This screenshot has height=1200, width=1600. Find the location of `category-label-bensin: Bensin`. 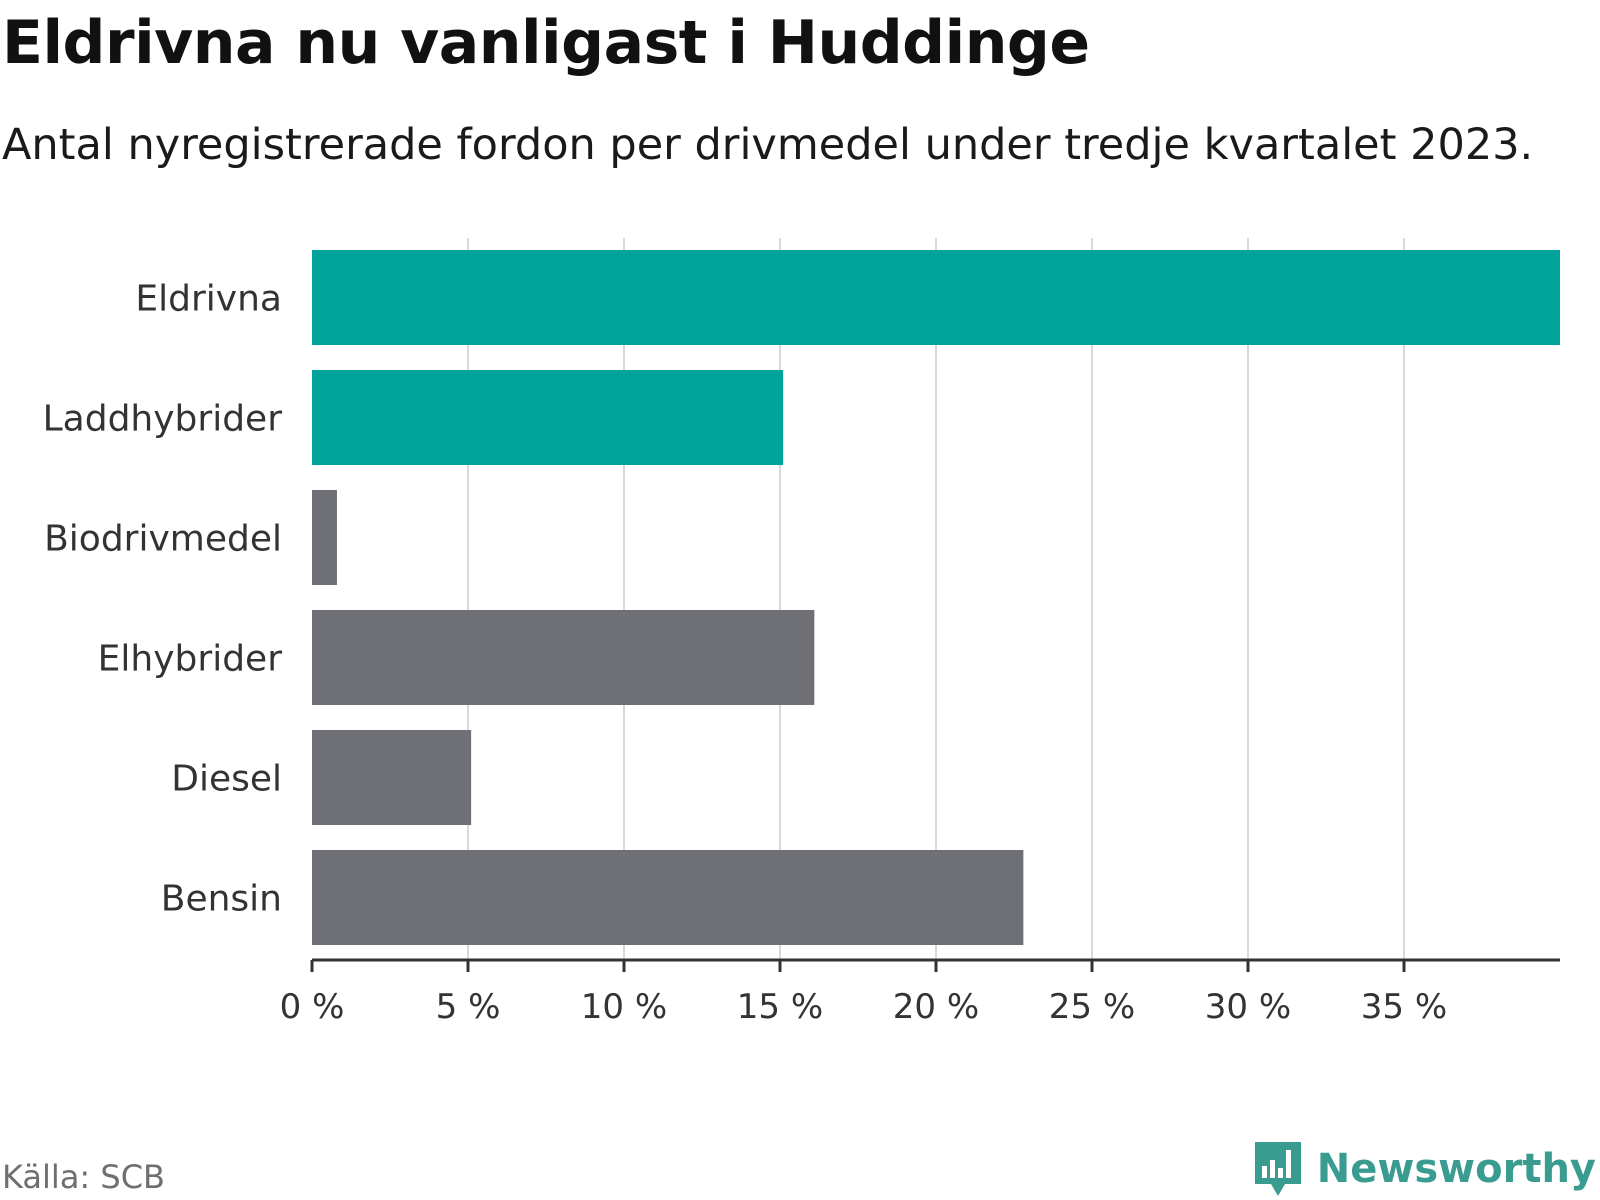

category-label-bensin: Bensin is located at coordinates (221, 899).